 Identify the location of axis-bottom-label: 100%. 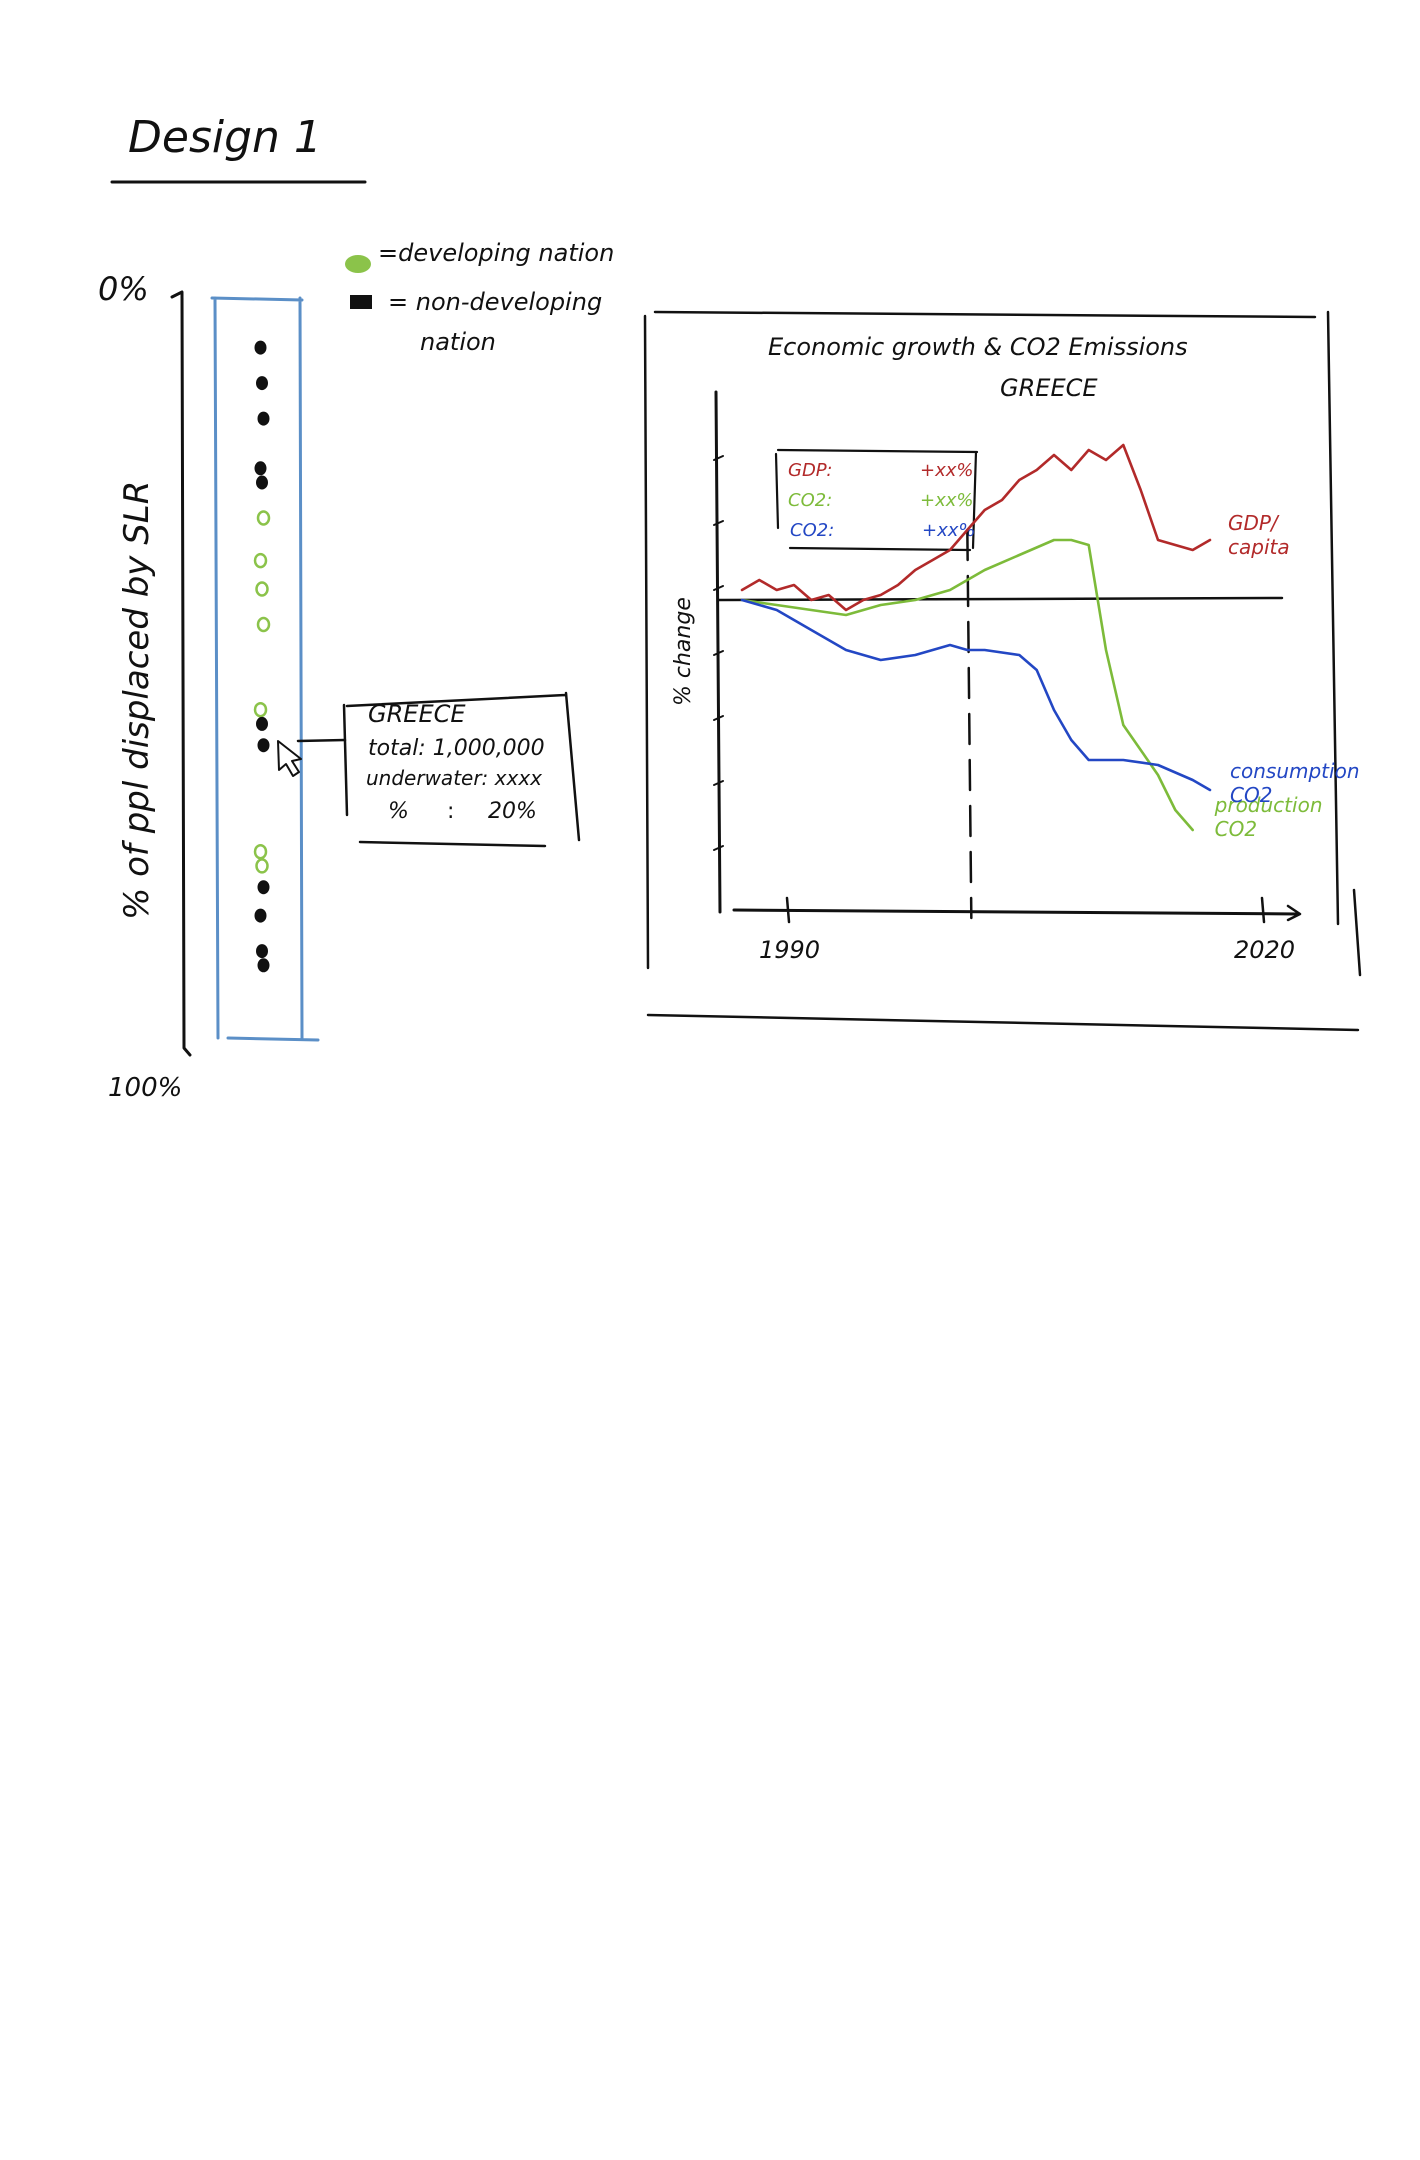
(145, 1088).